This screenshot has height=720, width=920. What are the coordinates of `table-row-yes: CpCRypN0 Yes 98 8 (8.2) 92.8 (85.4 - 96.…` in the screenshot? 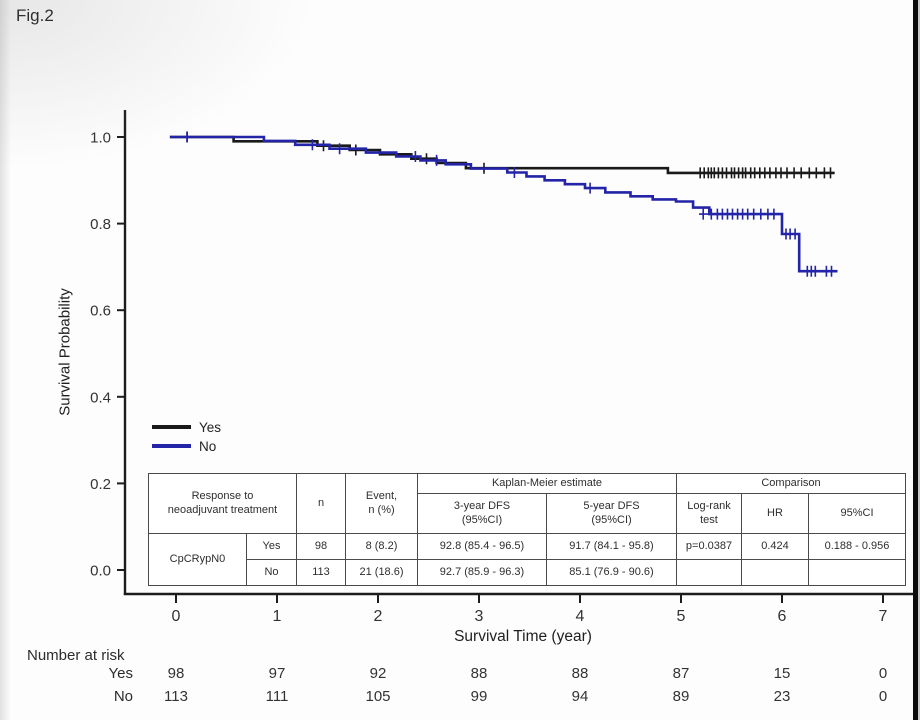 It's located at (527, 559).